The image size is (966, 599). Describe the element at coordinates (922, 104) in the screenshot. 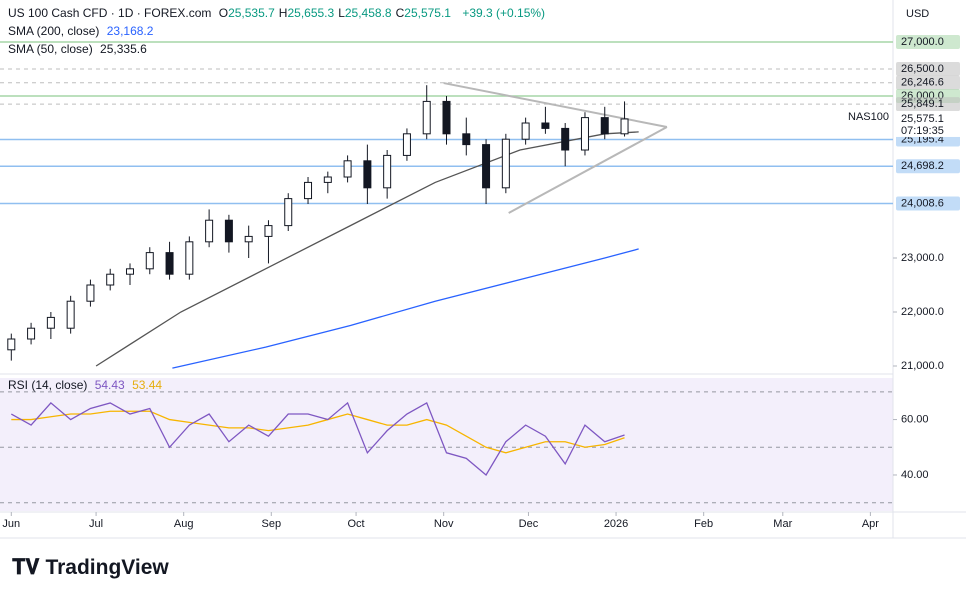

I see `level-label: 25,849.1` at that location.